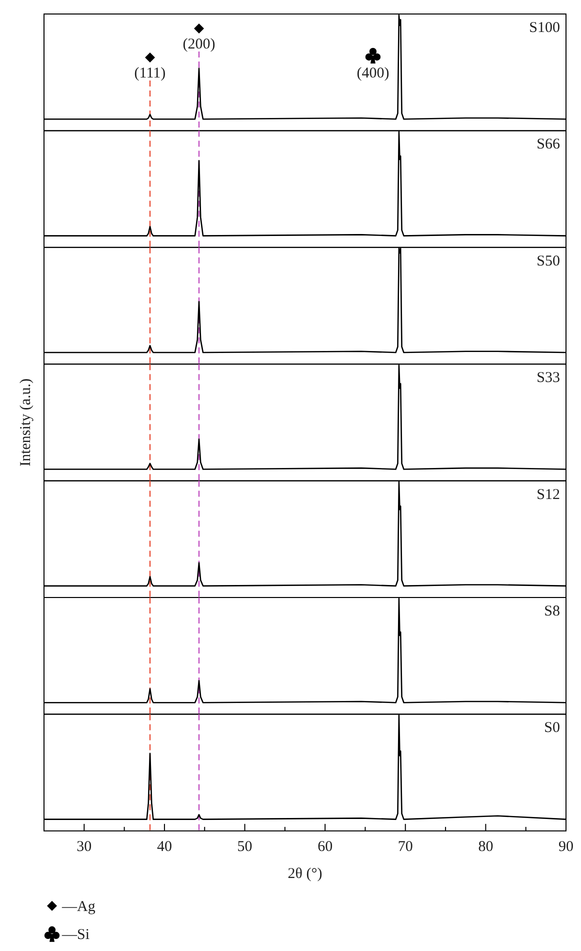 This screenshot has width=581, height=951. What do you see at coordinates (84, 846) in the screenshot?
I see `x-tick-label: 30` at bounding box center [84, 846].